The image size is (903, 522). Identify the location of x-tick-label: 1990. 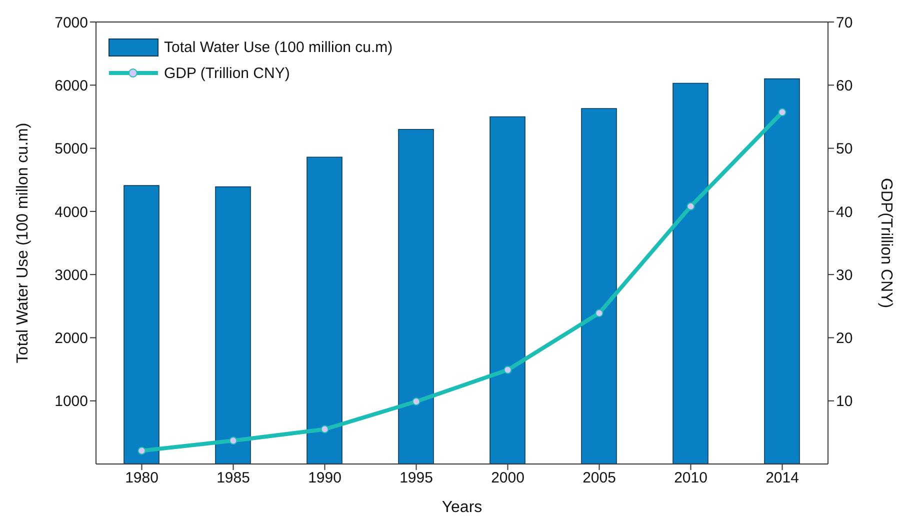
(325, 478).